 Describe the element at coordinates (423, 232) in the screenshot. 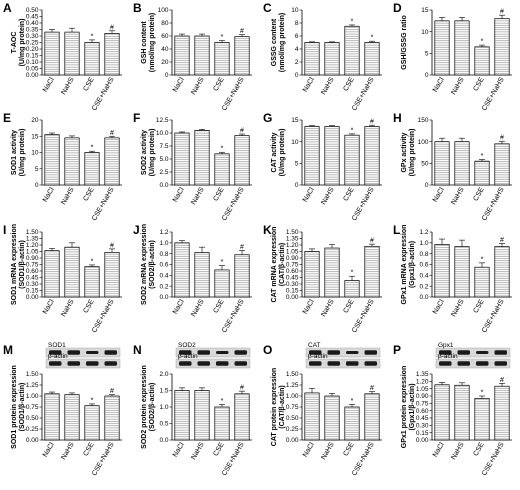

I see `y-tick-label: 1.2` at that location.